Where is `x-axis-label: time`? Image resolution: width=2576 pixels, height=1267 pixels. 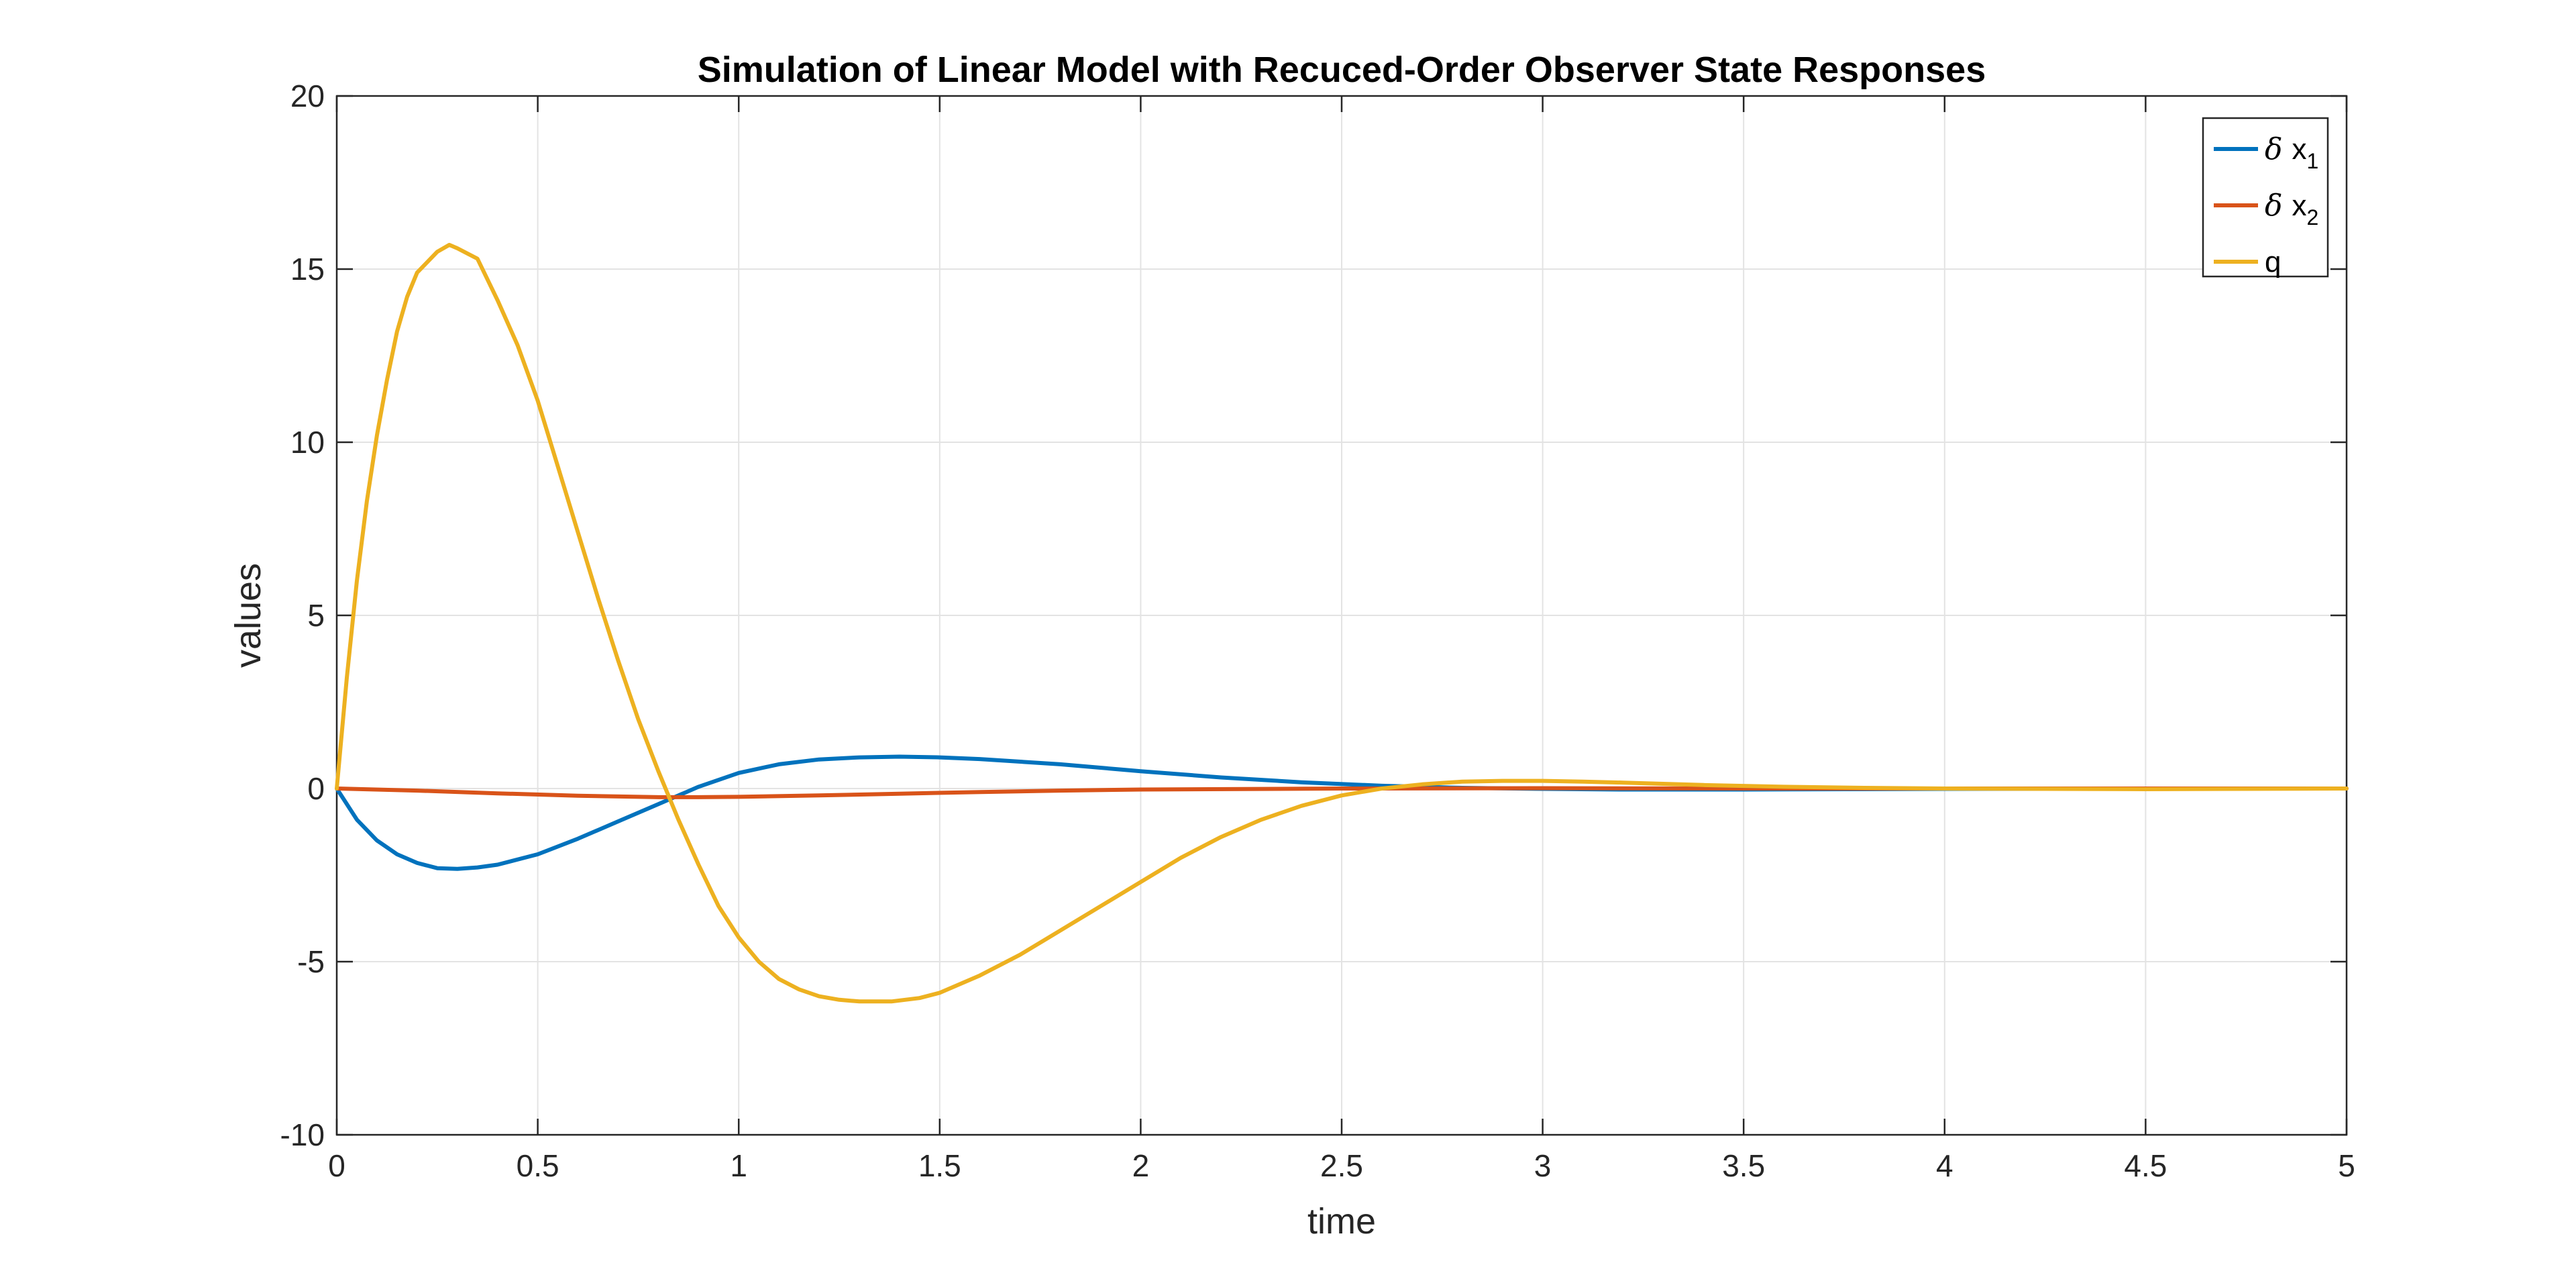
x-axis-label: time is located at coordinates (1341, 1221).